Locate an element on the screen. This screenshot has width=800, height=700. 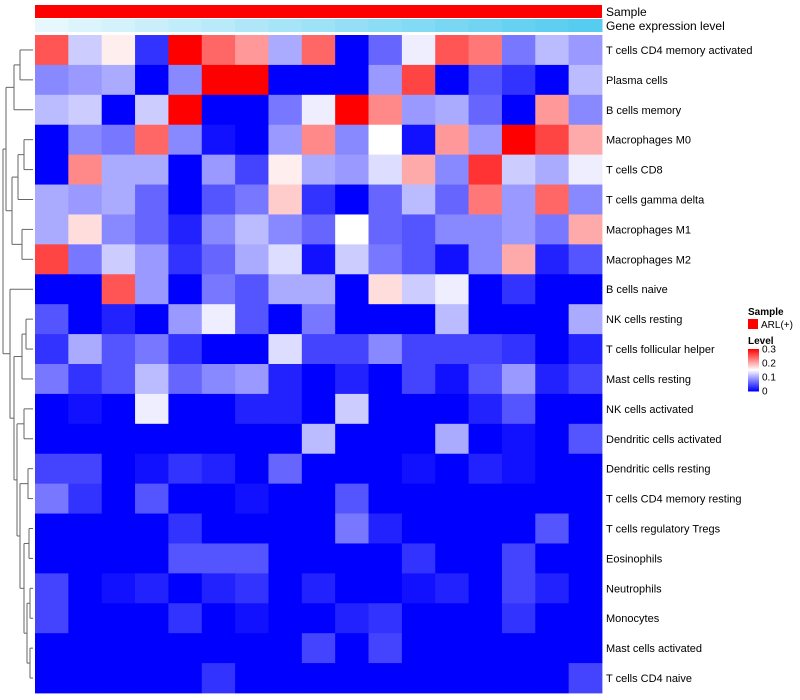
expression-annotation-cell is located at coordinates (485, 25).